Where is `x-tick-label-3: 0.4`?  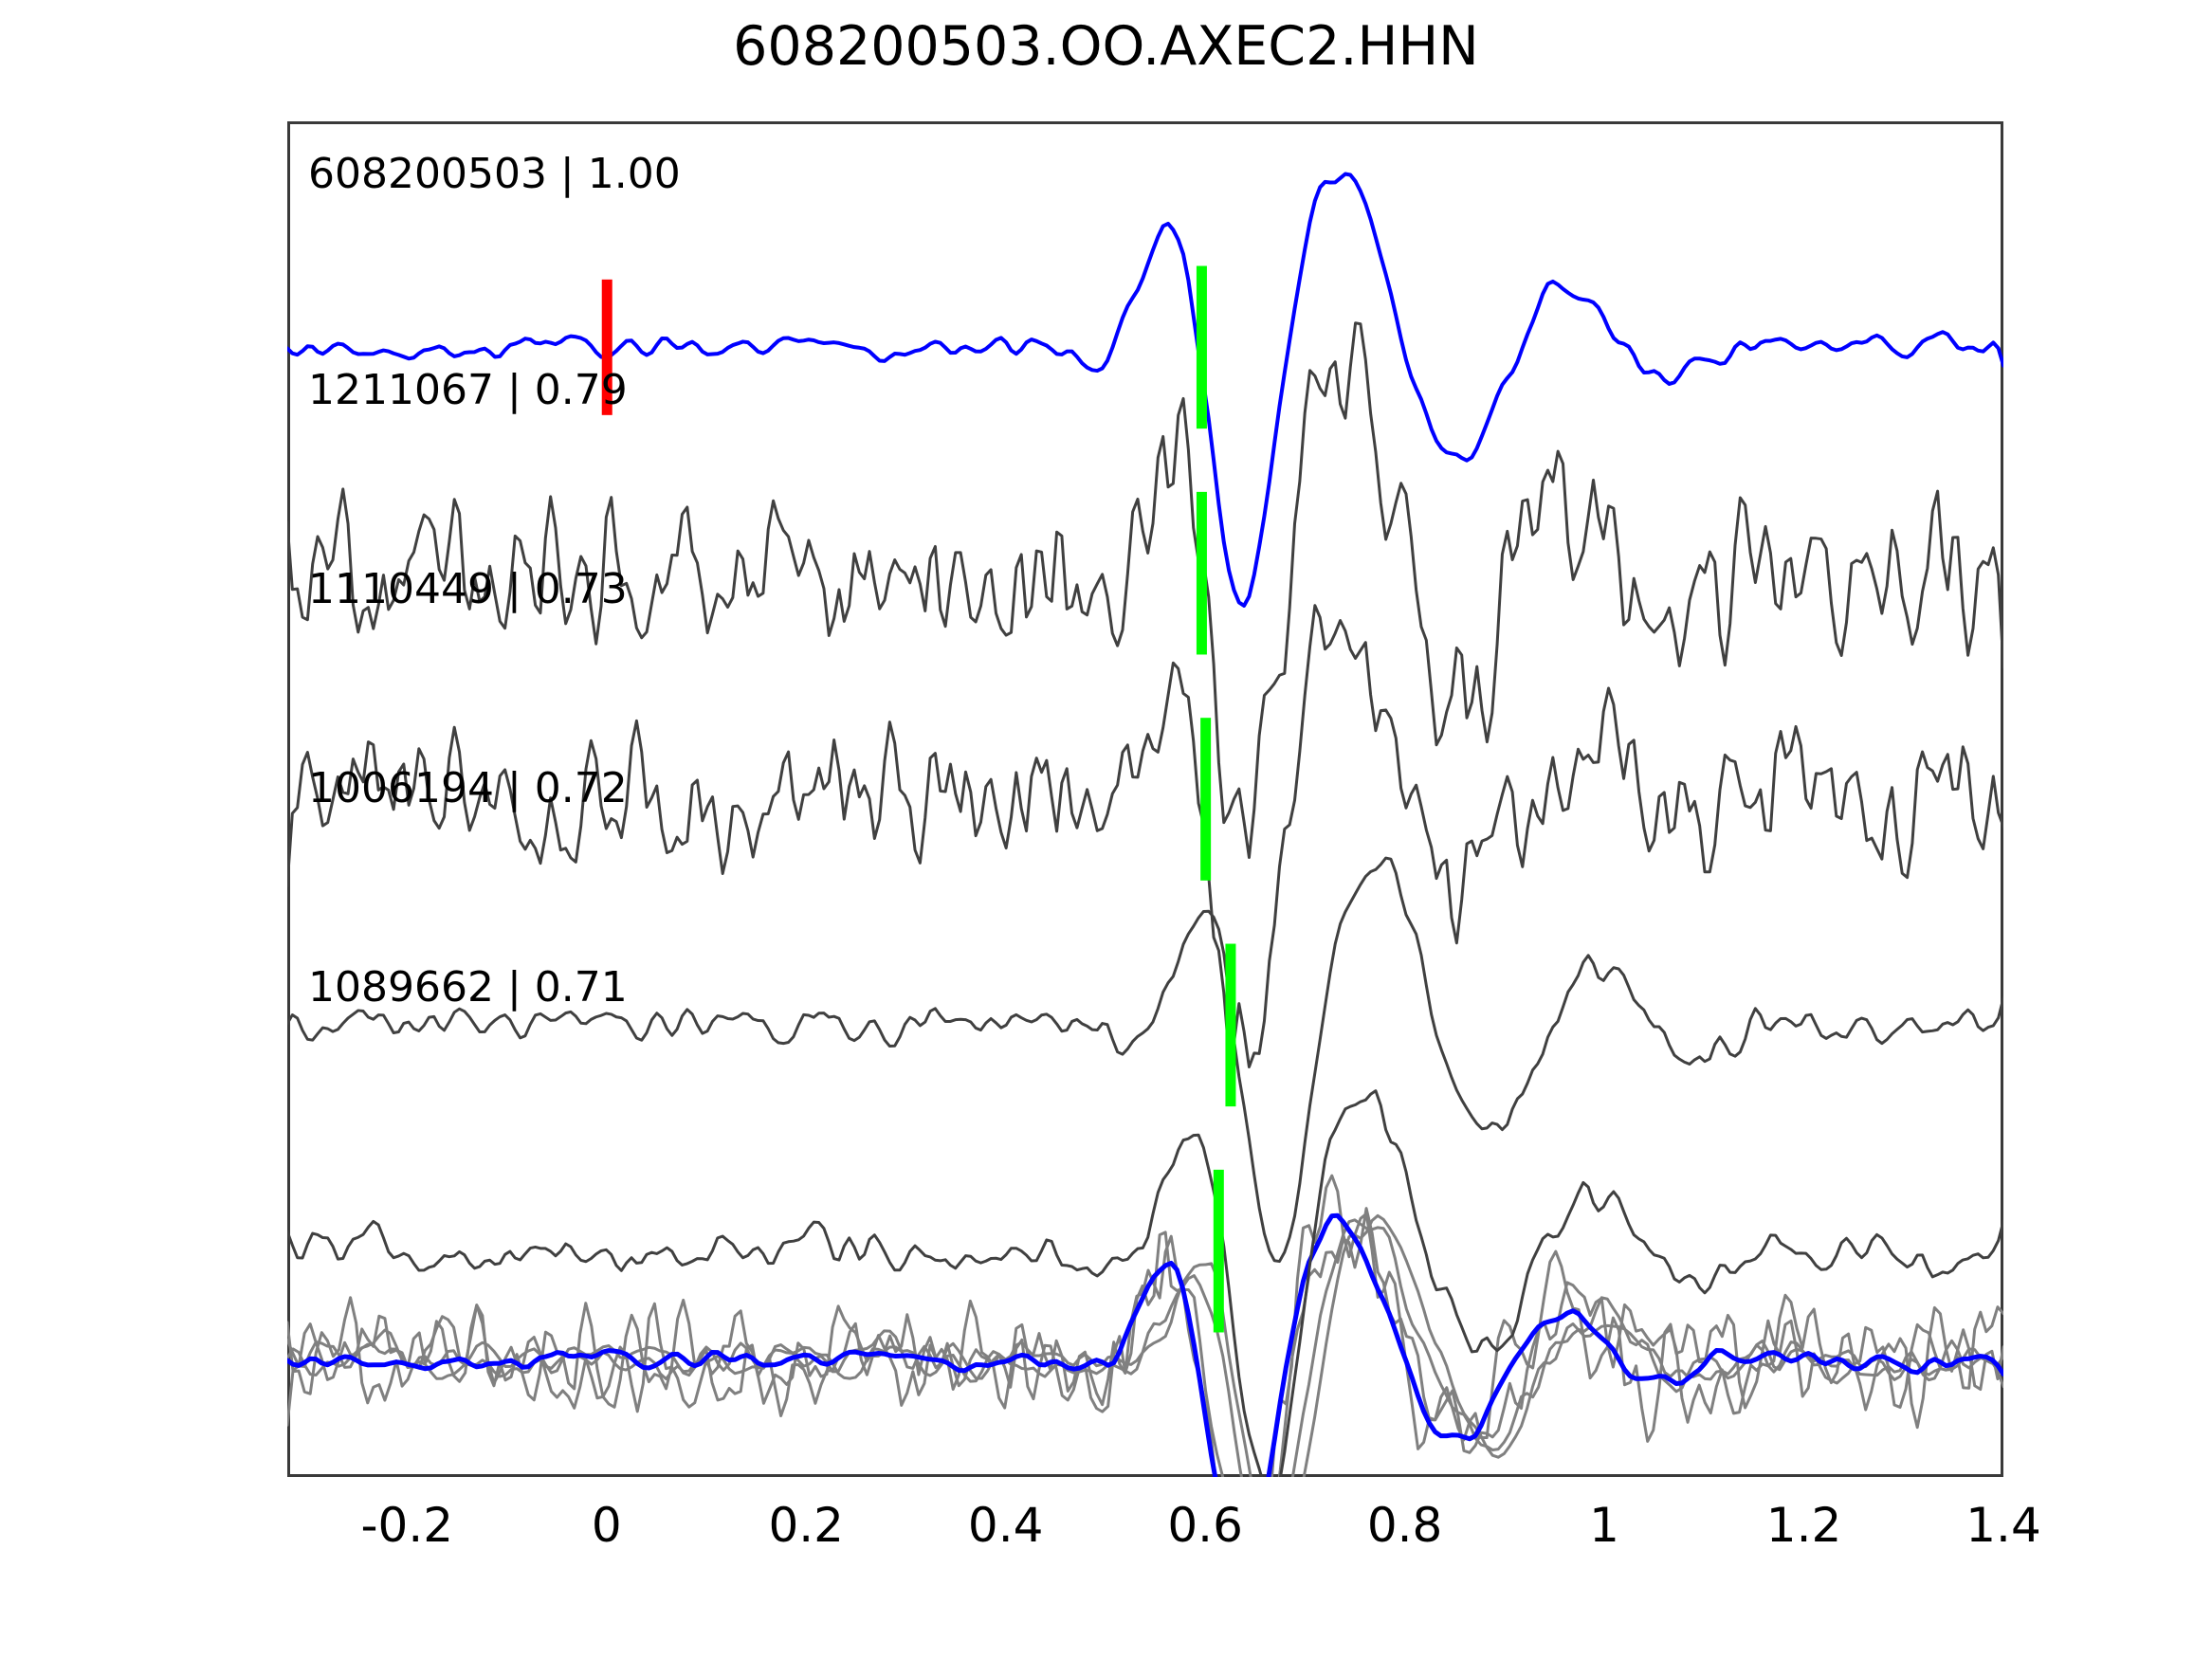
x-tick-label-3: 0.4 is located at coordinates (1005, 1525).